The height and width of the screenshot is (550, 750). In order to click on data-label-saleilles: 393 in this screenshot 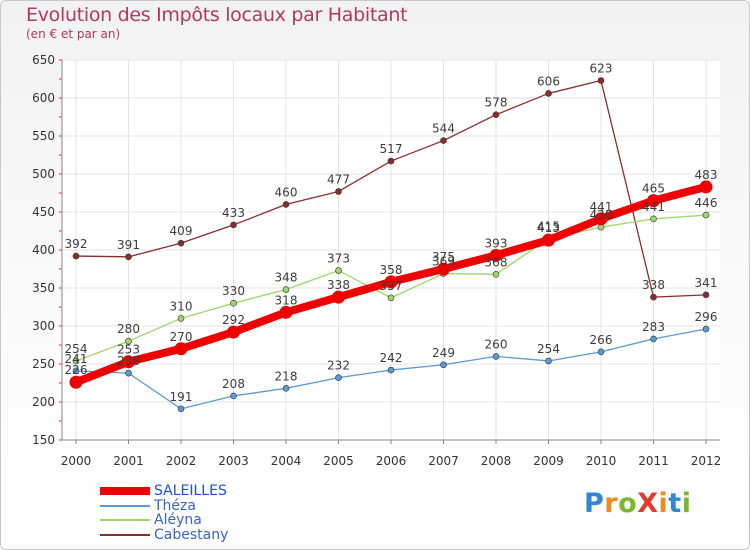, I will do `click(496, 243)`.